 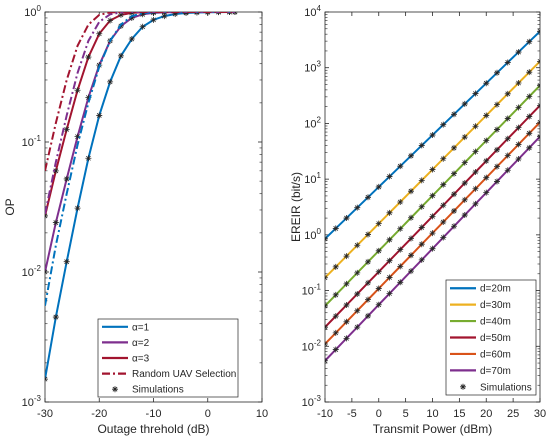 What do you see at coordinates (312, 122) in the screenshot?
I see `right-y-tick-label: 10²` at bounding box center [312, 122].